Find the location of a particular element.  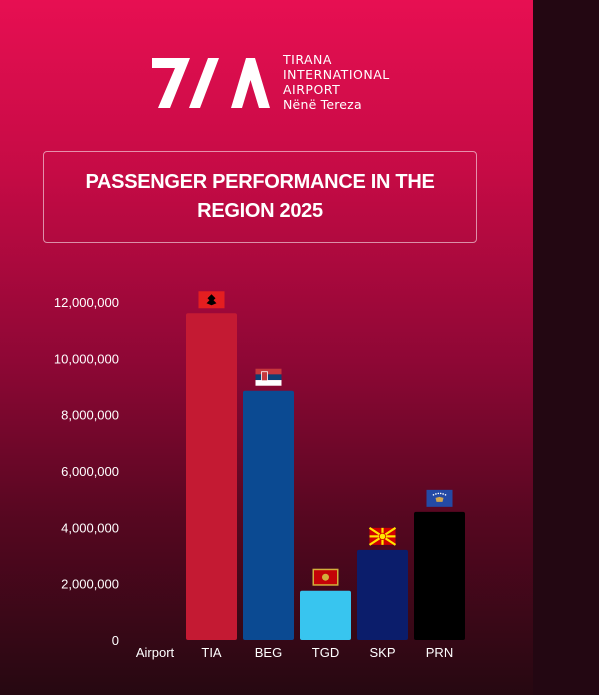

chart-title-box: PASSENGER PERFORMANCE IN THE REGION 2025 is located at coordinates (260, 197).